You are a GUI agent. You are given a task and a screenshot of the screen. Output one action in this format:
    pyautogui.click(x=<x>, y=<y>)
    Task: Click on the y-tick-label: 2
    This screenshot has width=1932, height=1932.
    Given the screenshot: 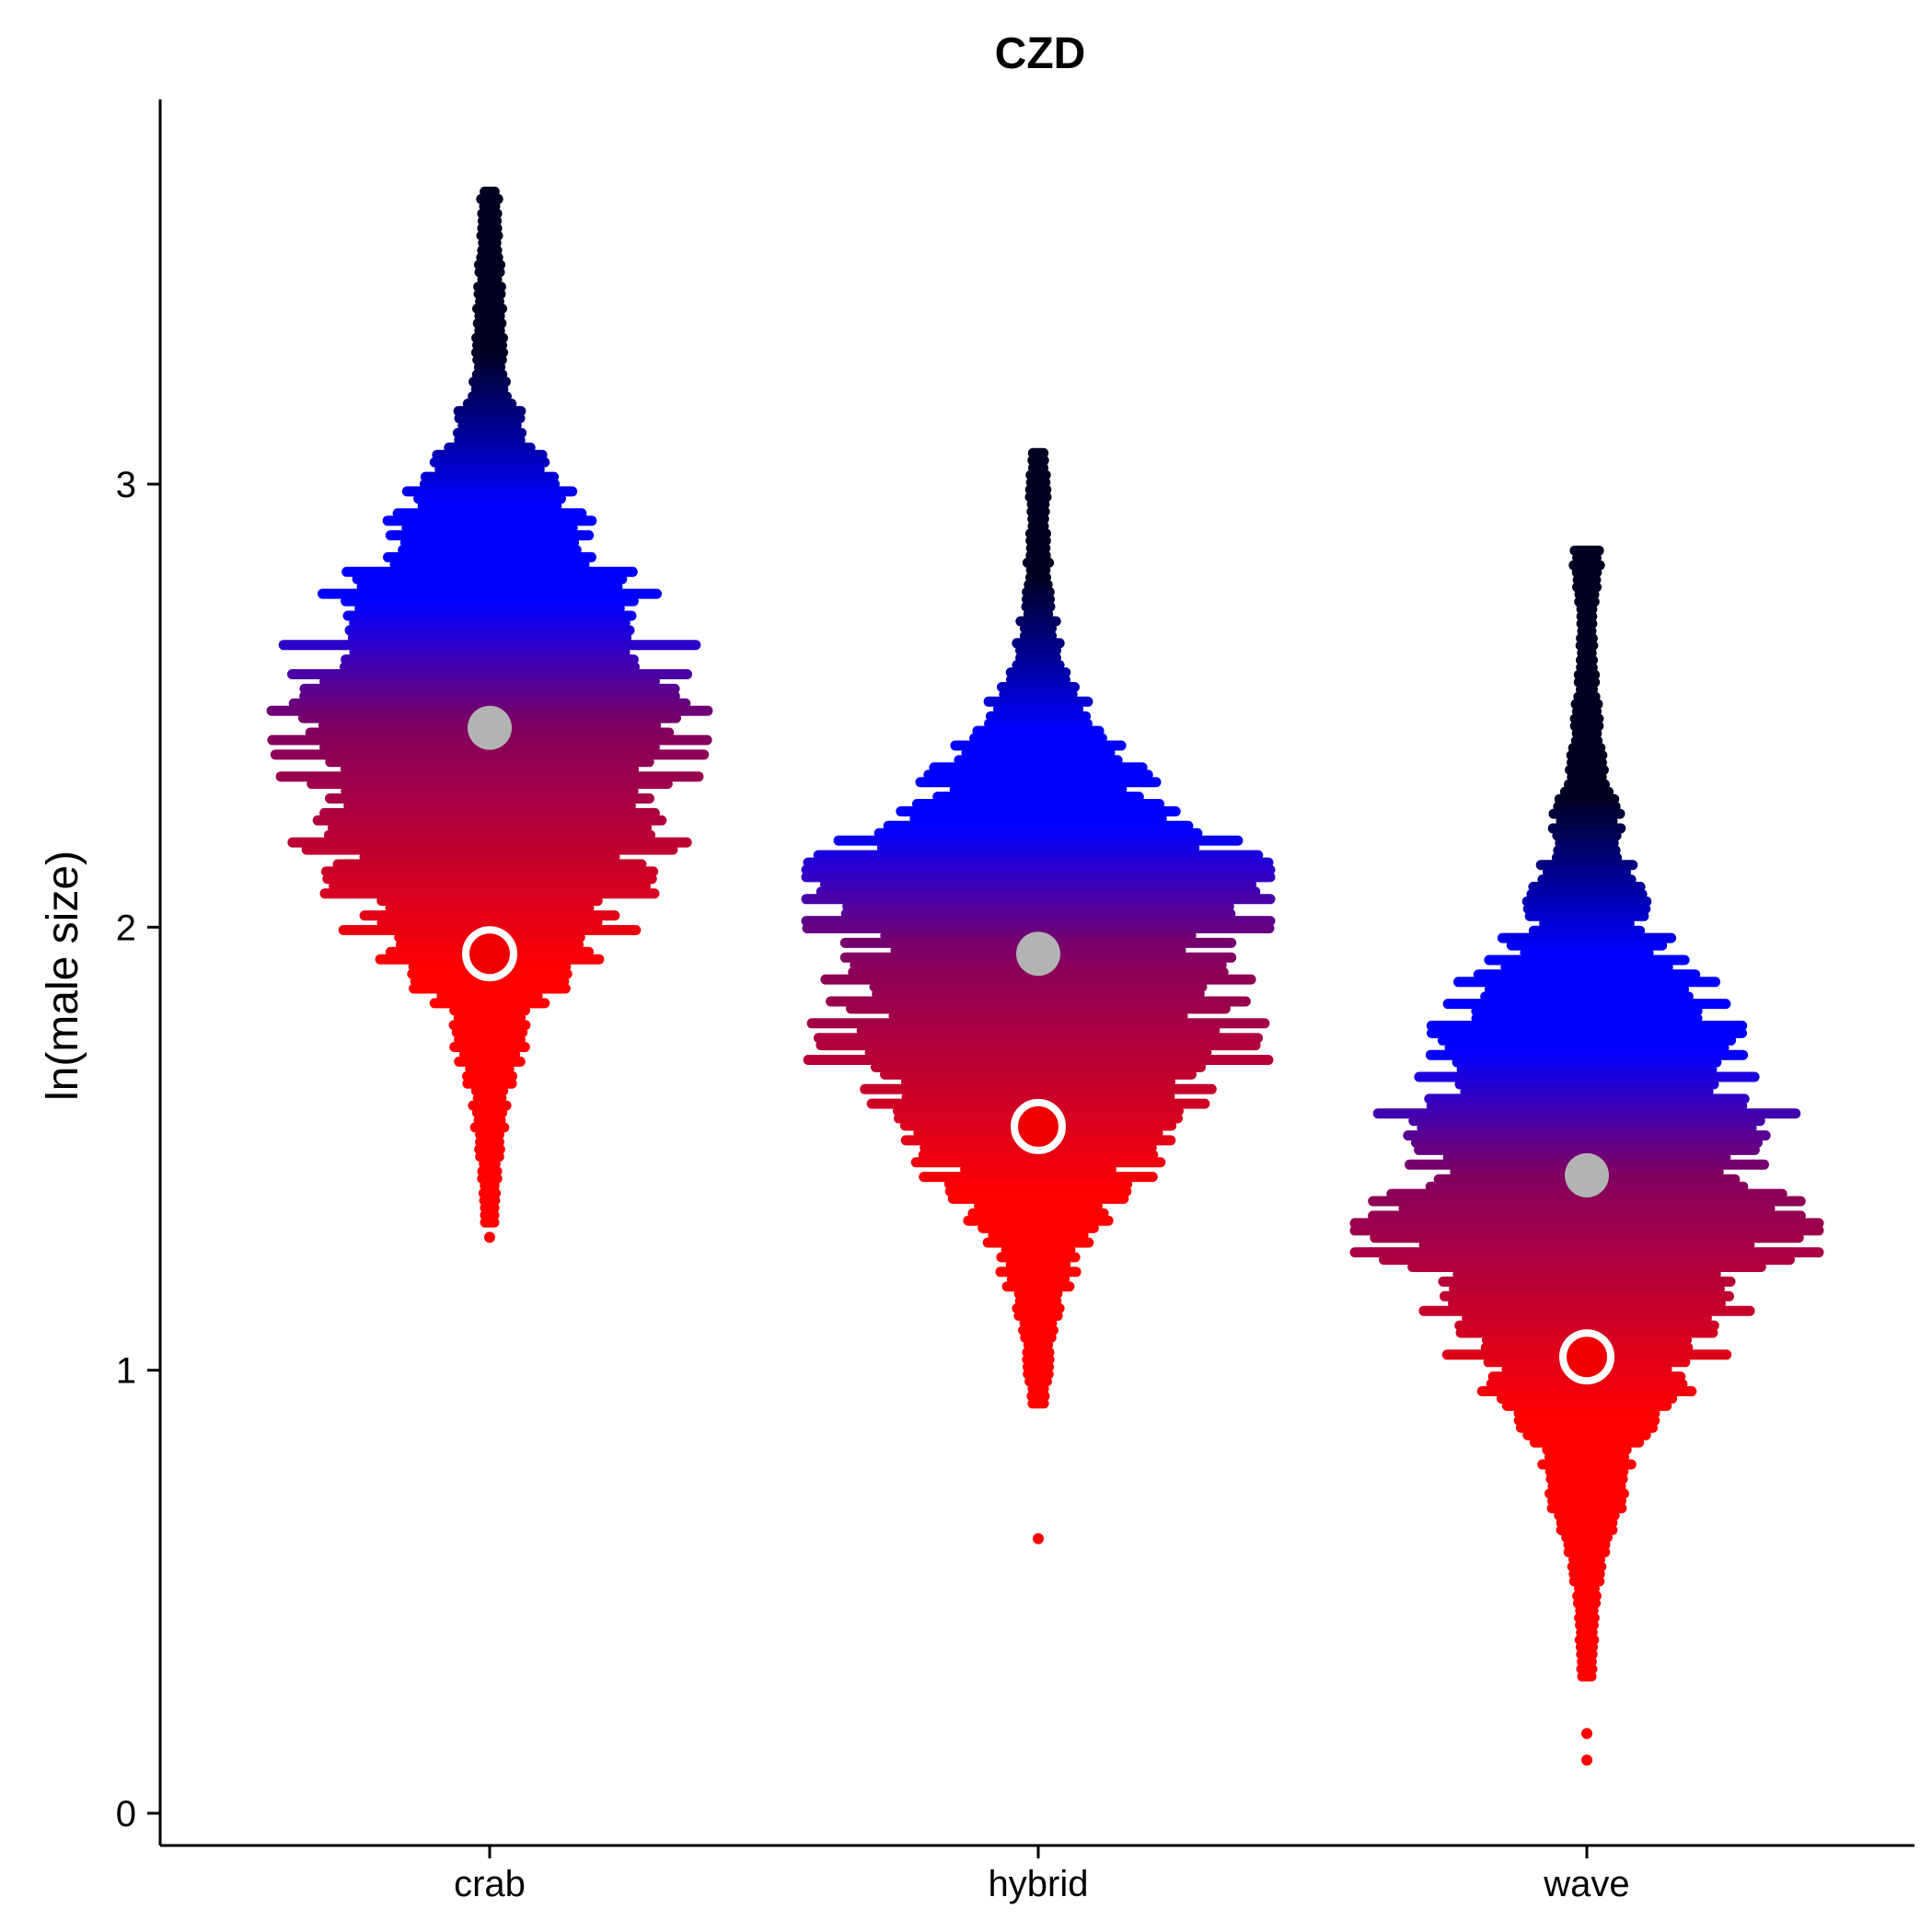 What is the action you would take?
    pyautogui.click(x=126, y=928)
    